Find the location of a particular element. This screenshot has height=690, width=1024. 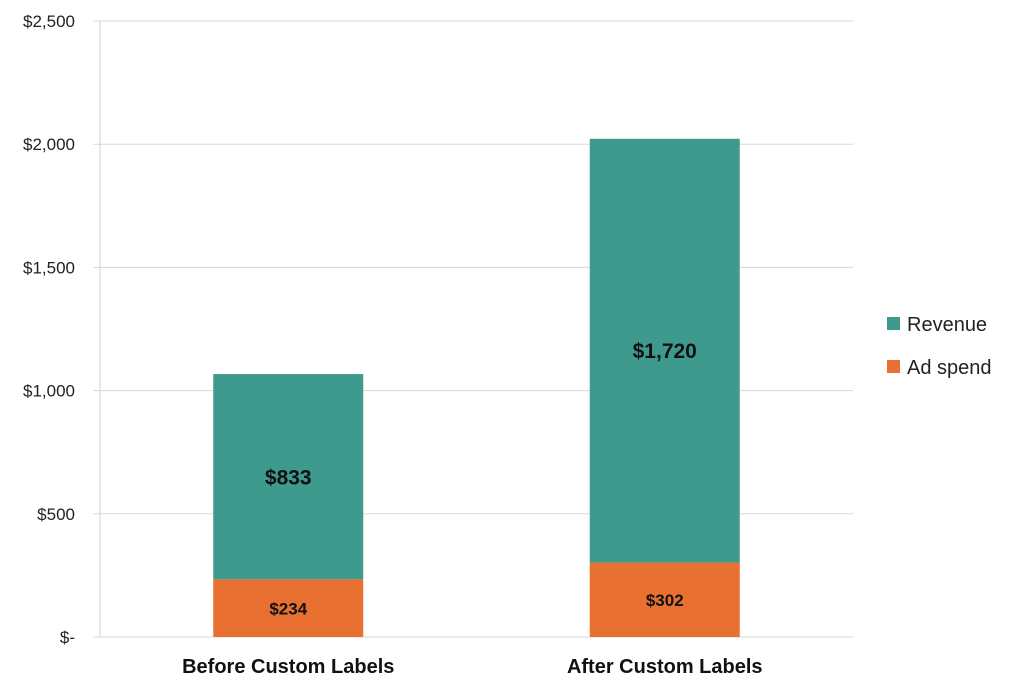

y-tick-label: $2,000 is located at coordinates (49, 144).